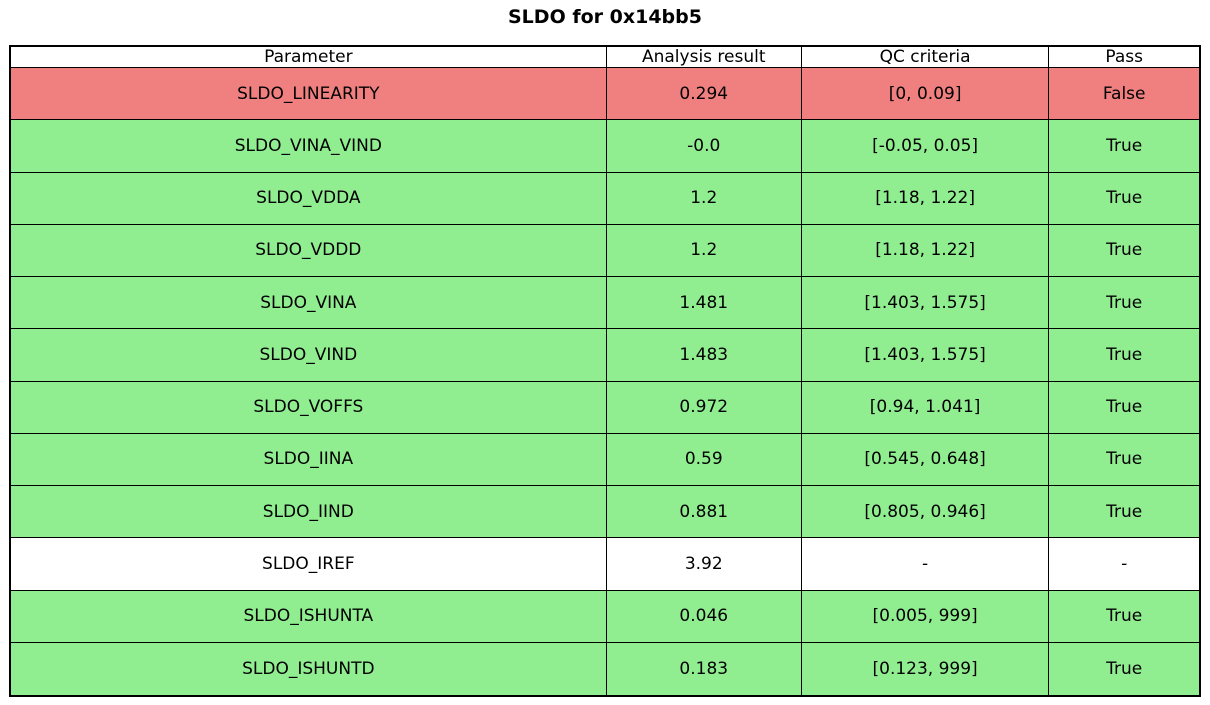 This screenshot has height=705, width=1210. I want to click on cell-qc-criteria: -, so click(925, 564).